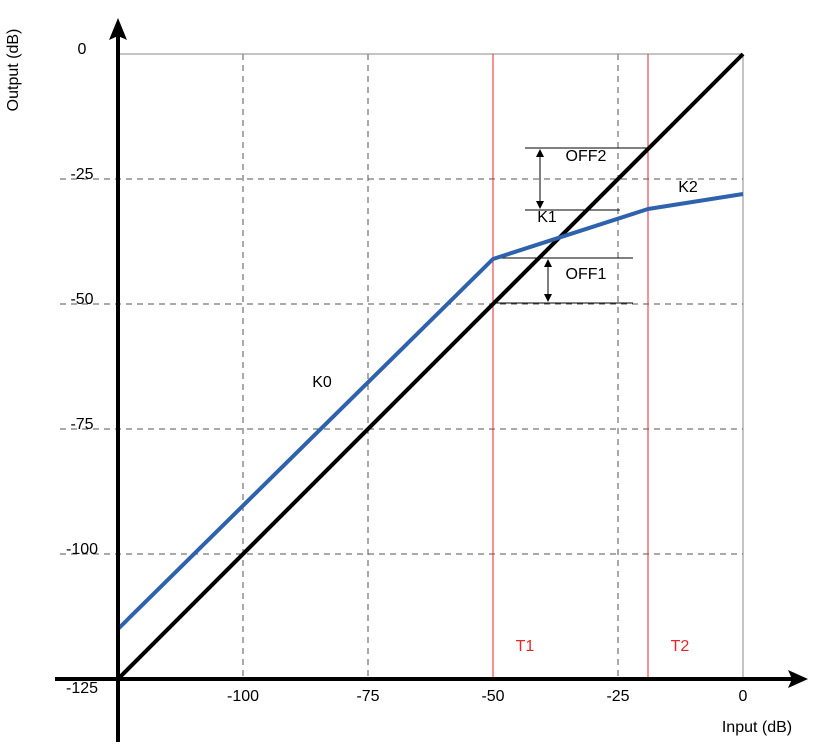  What do you see at coordinates (586, 274) in the screenshot?
I see `annotation: OFF1` at bounding box center [586, 274].